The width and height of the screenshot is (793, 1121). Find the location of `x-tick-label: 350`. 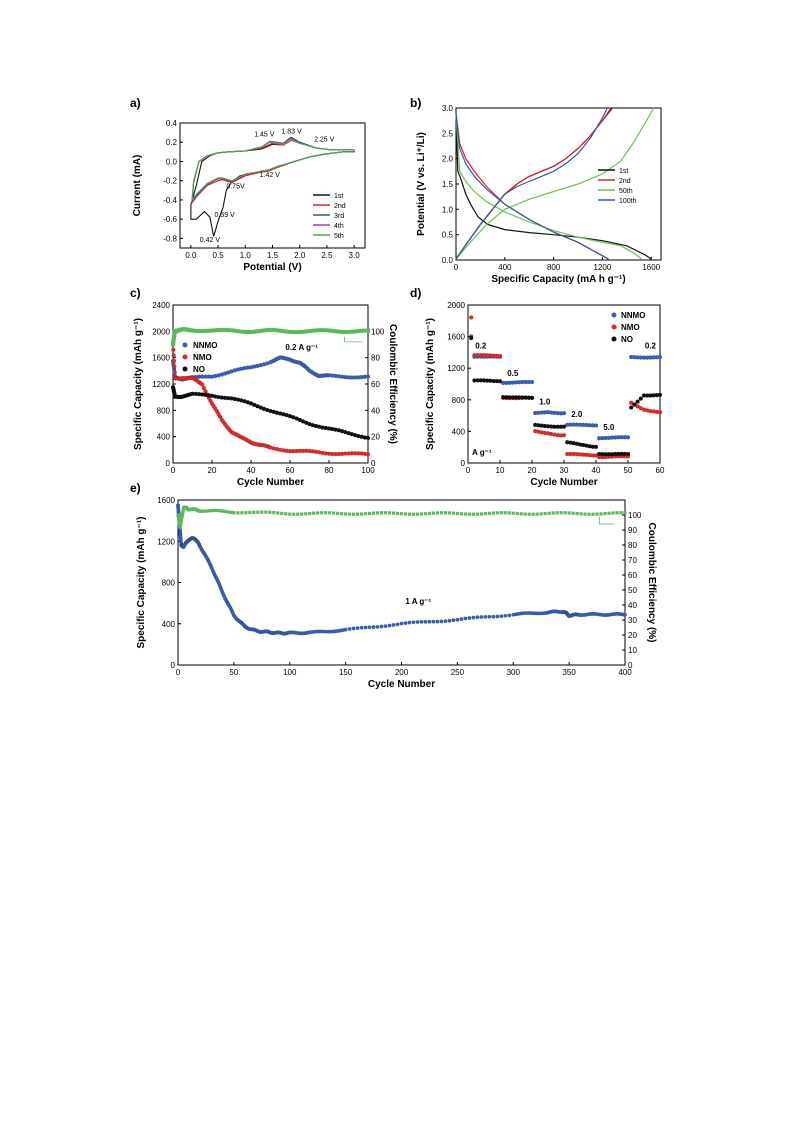

x-tick-label: 350 is located at coordinates (569, 672).